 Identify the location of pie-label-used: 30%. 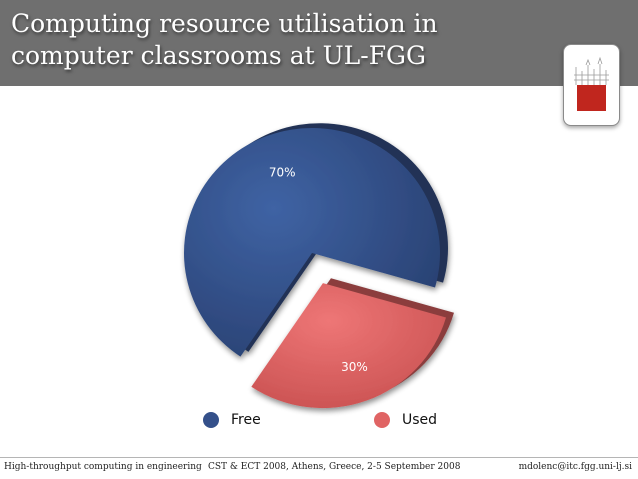
(354, 367).